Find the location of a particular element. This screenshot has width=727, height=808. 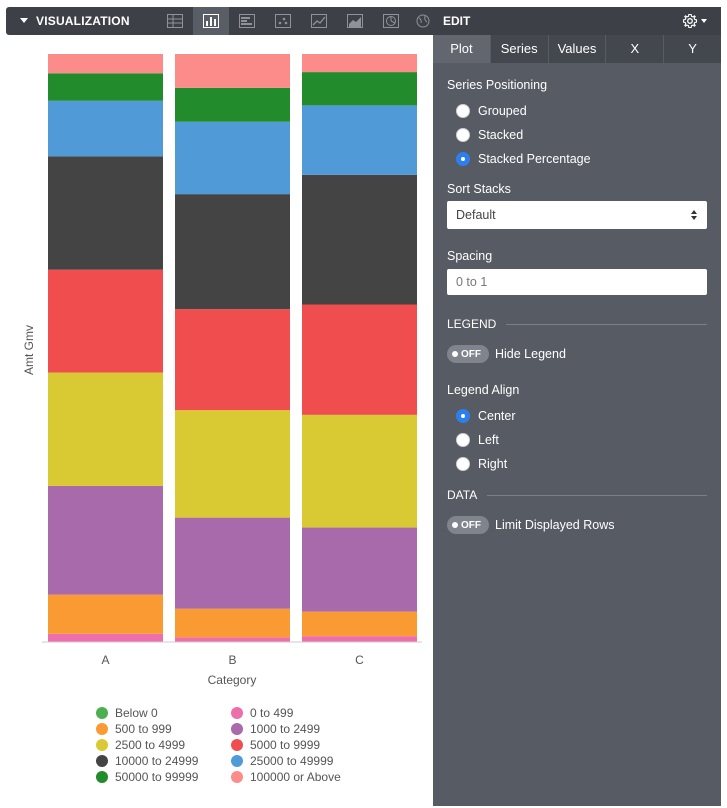

scatter-chart-button is located at coordinates (283, 21).